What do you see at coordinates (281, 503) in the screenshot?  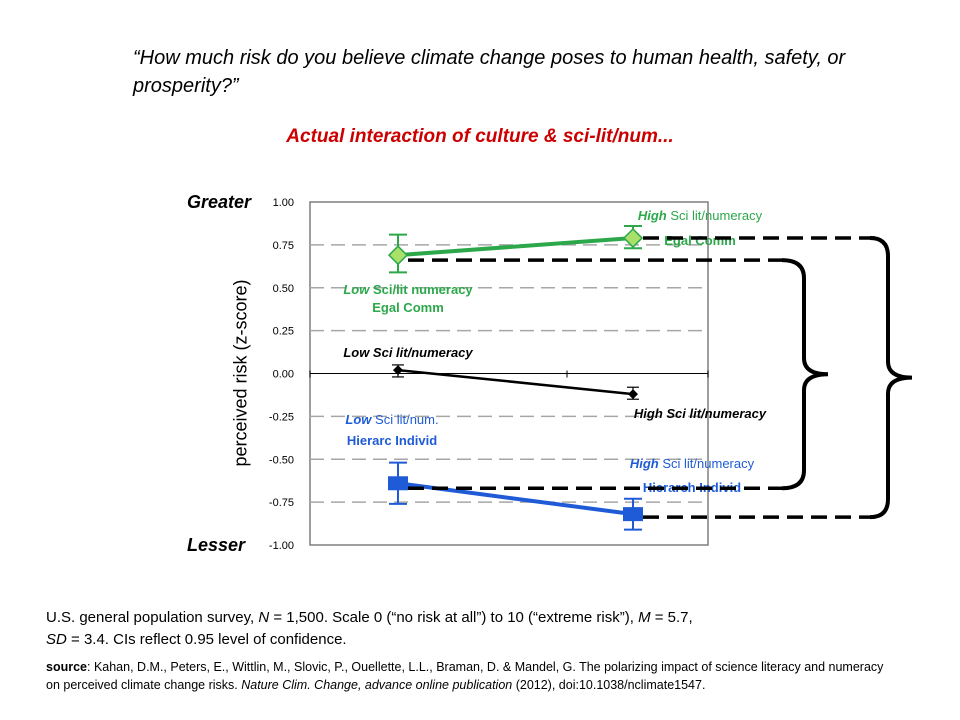 I see `y-tick-label: -0.75` at bounding box center [281, 503].